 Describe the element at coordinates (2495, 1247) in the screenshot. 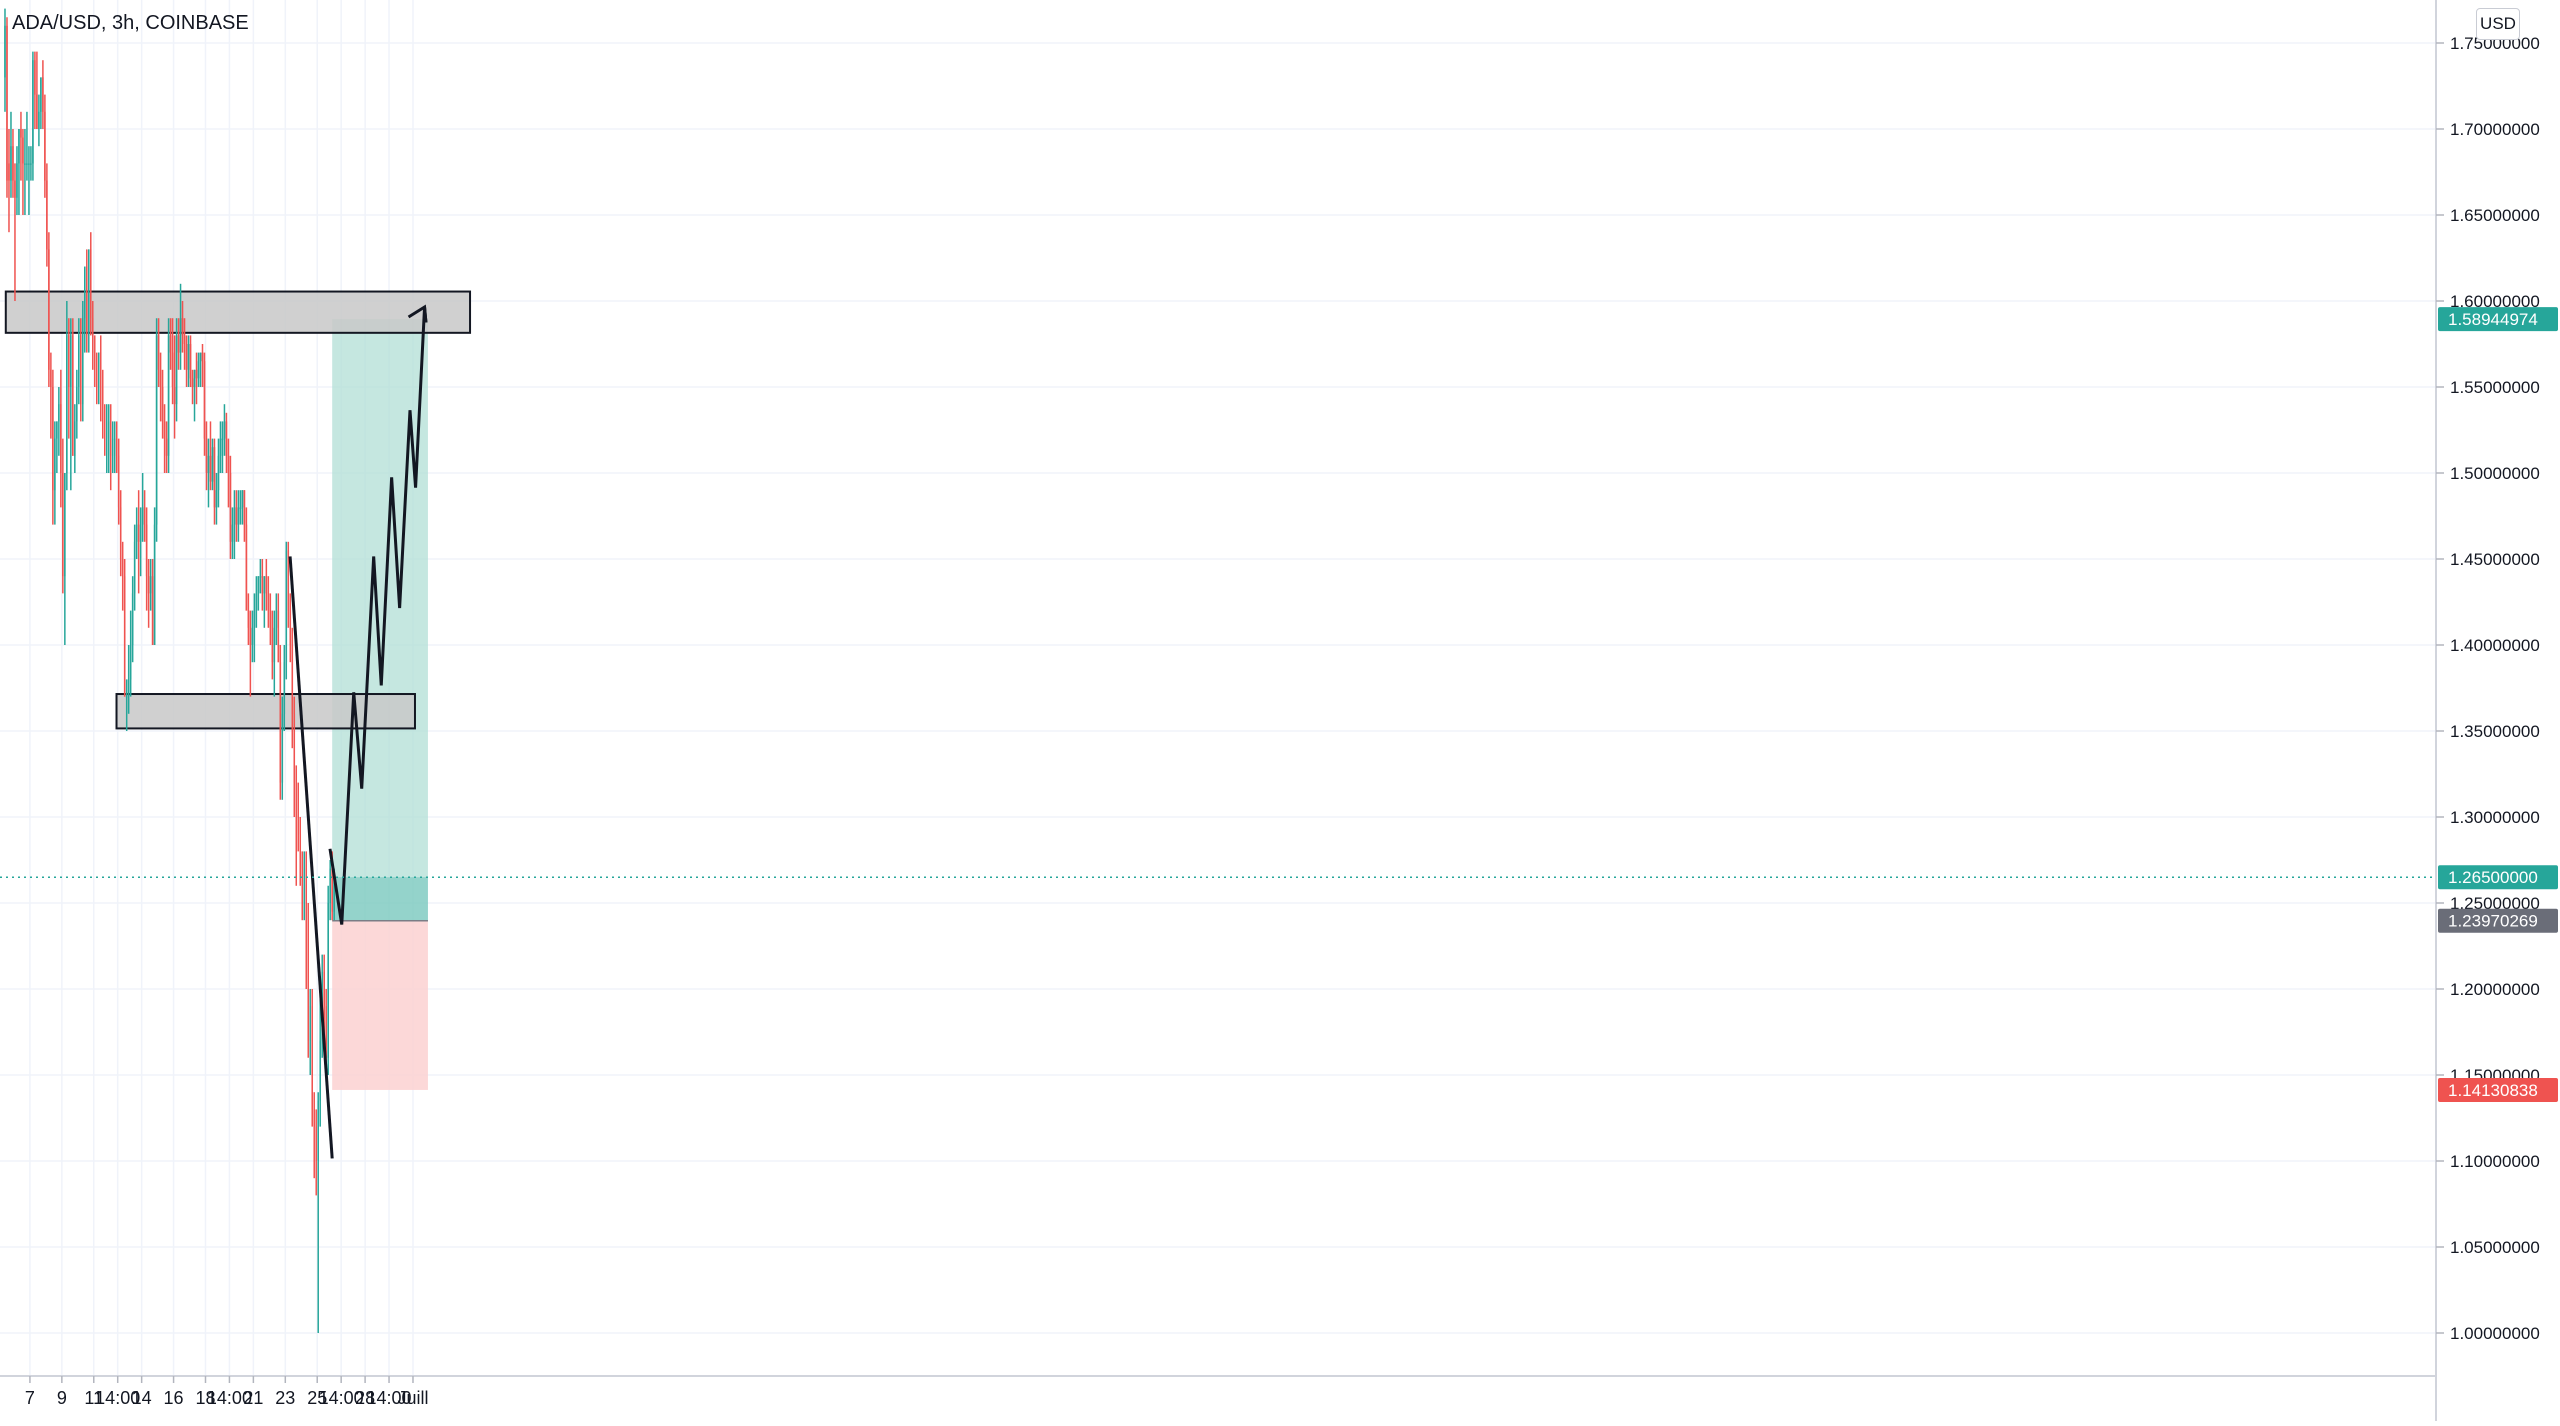

I see `y-tick-label: 1.05000000` at that location.